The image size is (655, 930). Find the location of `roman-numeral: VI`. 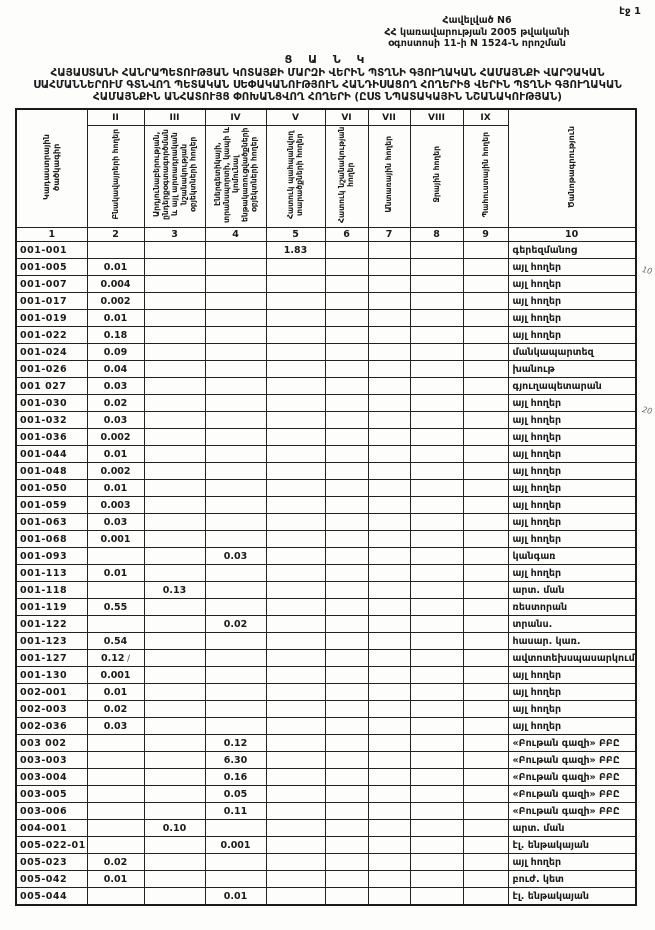

roman-numeral: VI is located at coordinates (346, 117).